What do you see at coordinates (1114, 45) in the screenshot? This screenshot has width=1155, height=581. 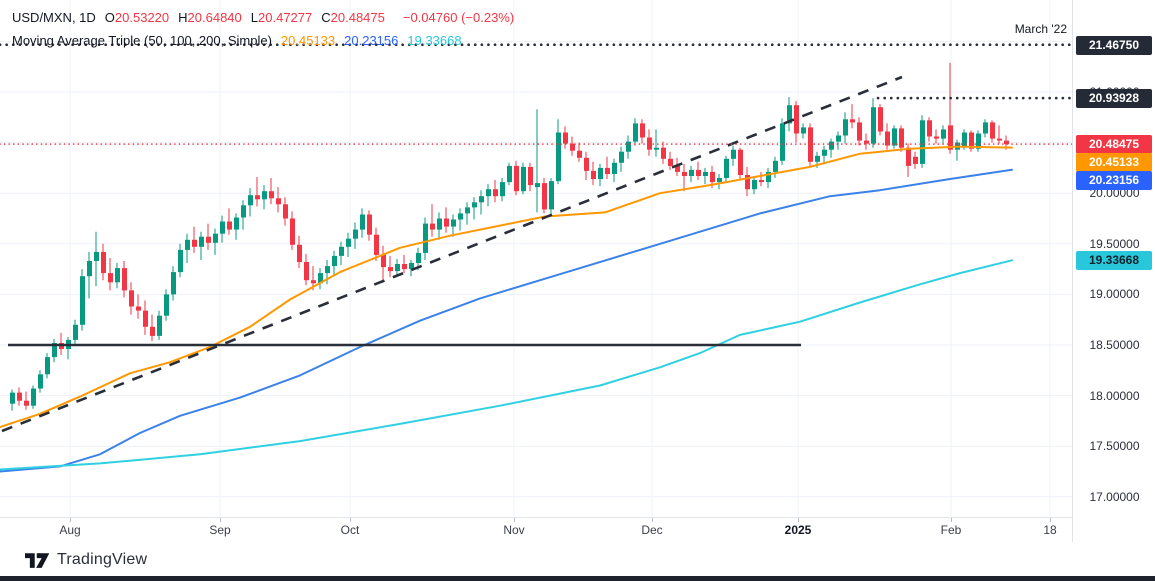 I see `price-badge: 21.46750` at bounding box center [1114, 45].